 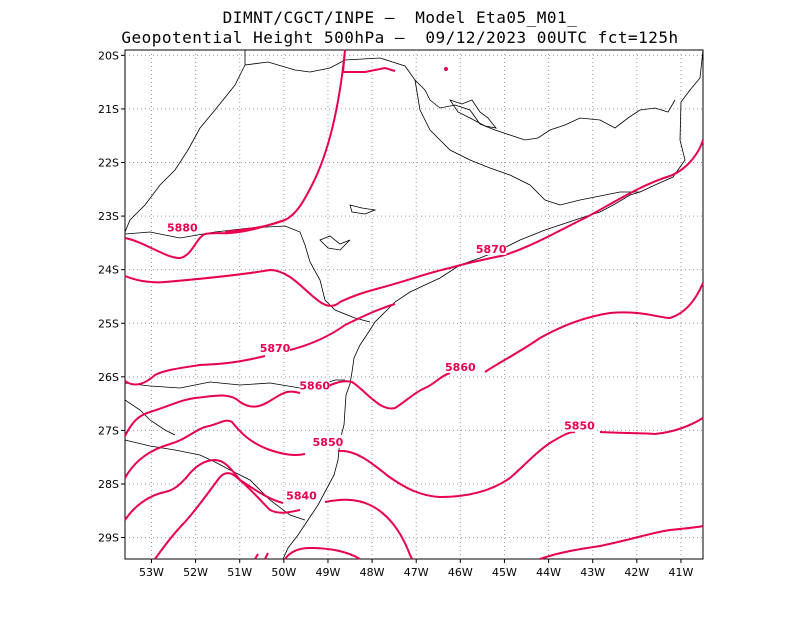 I want to click on lat-tick-label: 28S, so click(x=108, y=484).